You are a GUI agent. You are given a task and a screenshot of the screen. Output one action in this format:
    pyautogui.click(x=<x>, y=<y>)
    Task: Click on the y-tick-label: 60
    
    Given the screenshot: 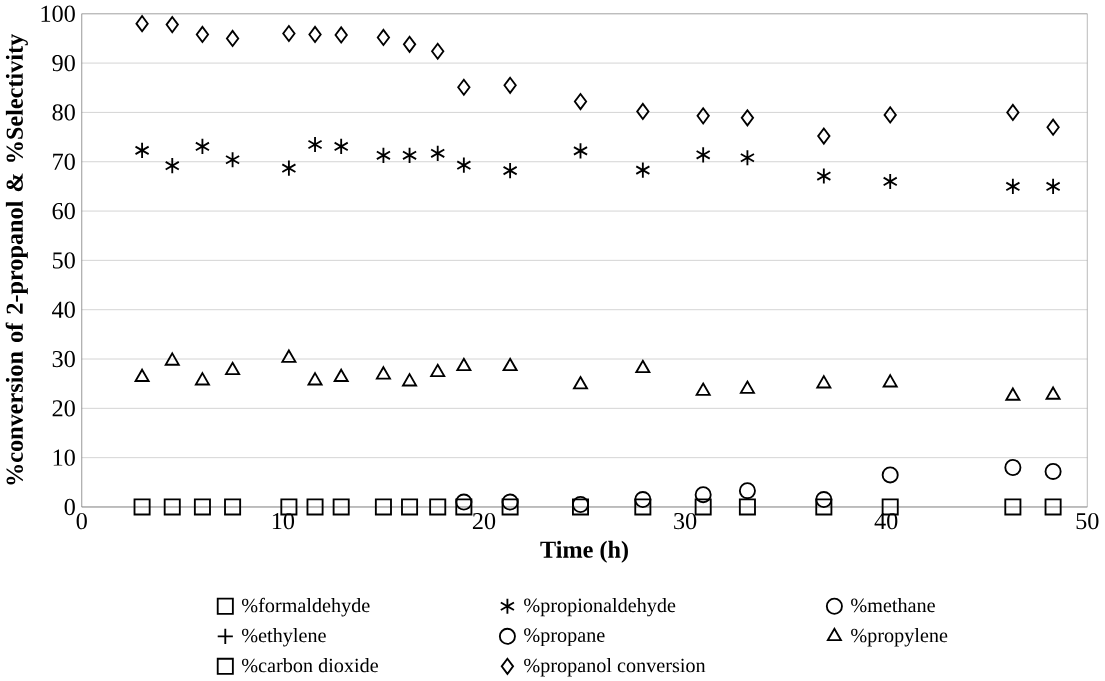 What is the action you would take?
    pyautogui.click(x=63, y=211)
    